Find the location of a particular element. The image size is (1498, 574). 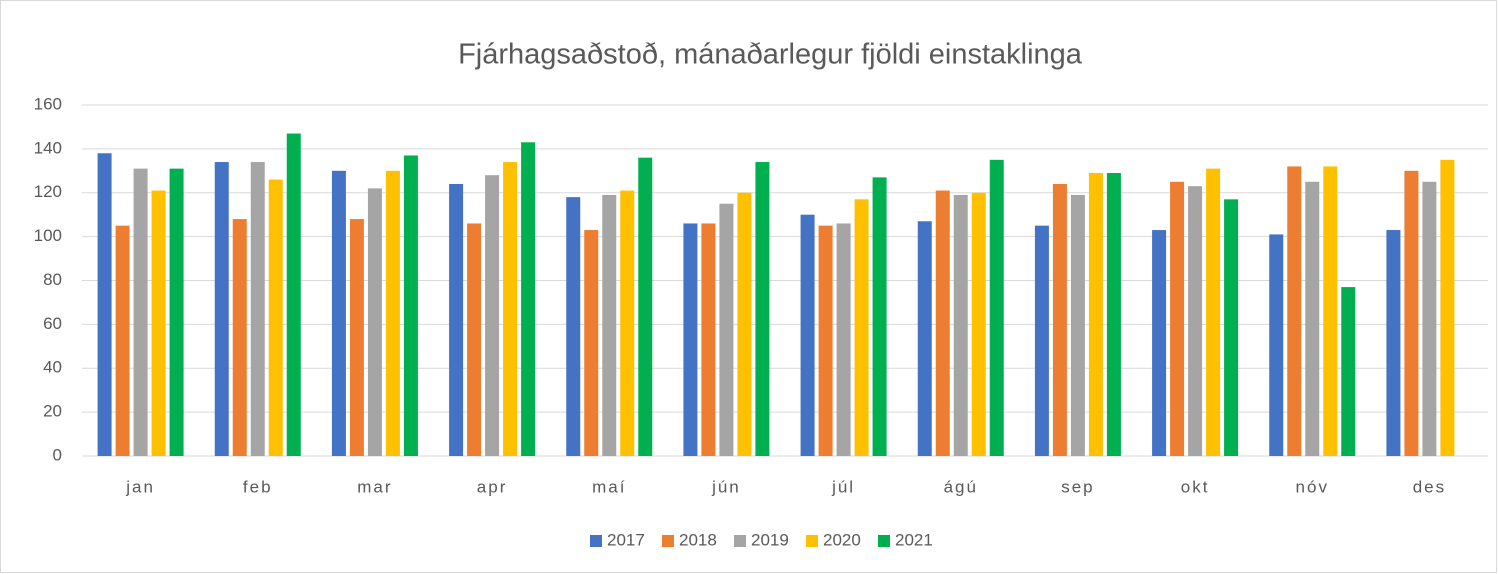

x-tick-label: nóv is located at coordinates (1312, 486).